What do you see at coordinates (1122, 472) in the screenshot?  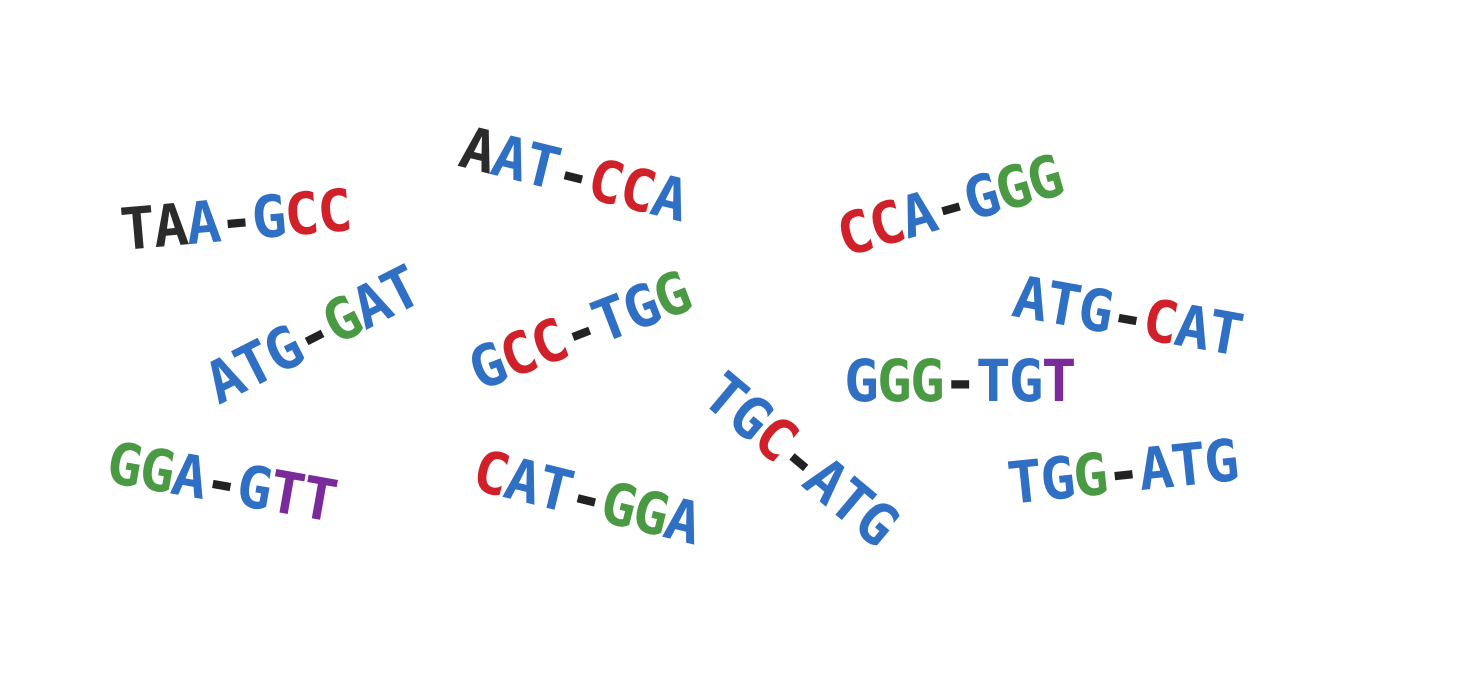 I see `fragment-tgg-atg: TGG-ATG` at bounding box center [1122, 472].